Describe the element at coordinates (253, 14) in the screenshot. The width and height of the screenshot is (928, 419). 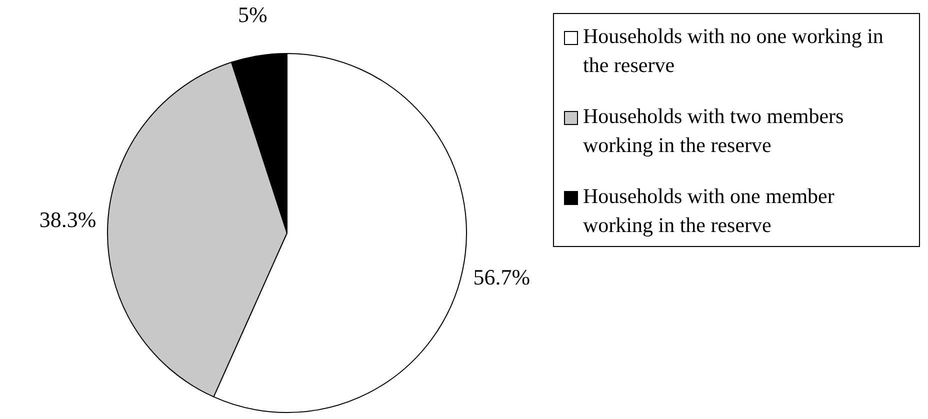
I see `data-label: 5%` at that location.